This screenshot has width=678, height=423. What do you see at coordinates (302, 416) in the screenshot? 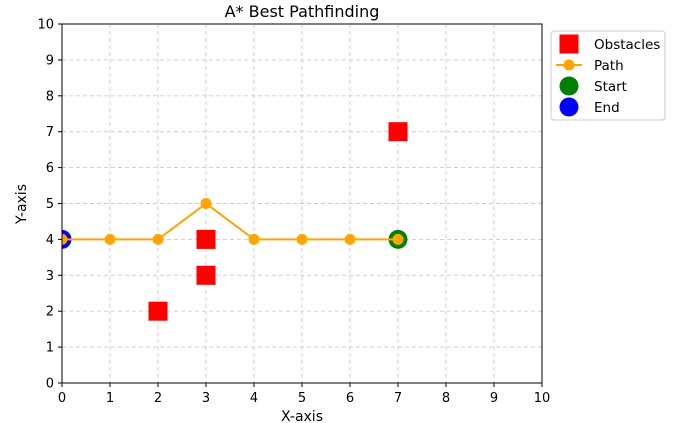
I see `x-axis-label: X-axis` at bounding box center [302, 416].